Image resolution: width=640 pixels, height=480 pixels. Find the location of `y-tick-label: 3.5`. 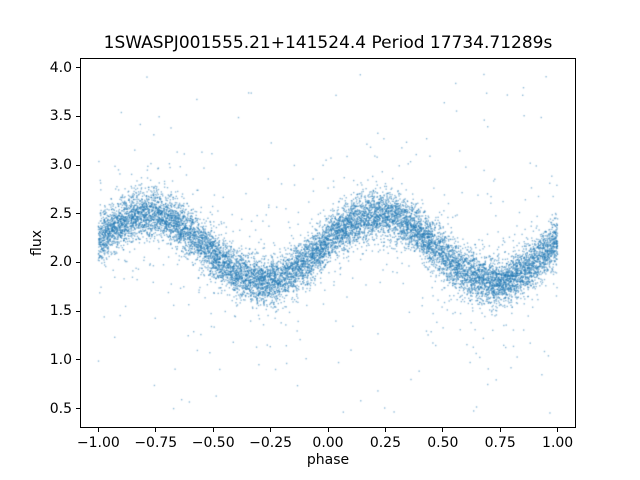

y-tick-label: 3.5 is located at coordinates (60, 116).